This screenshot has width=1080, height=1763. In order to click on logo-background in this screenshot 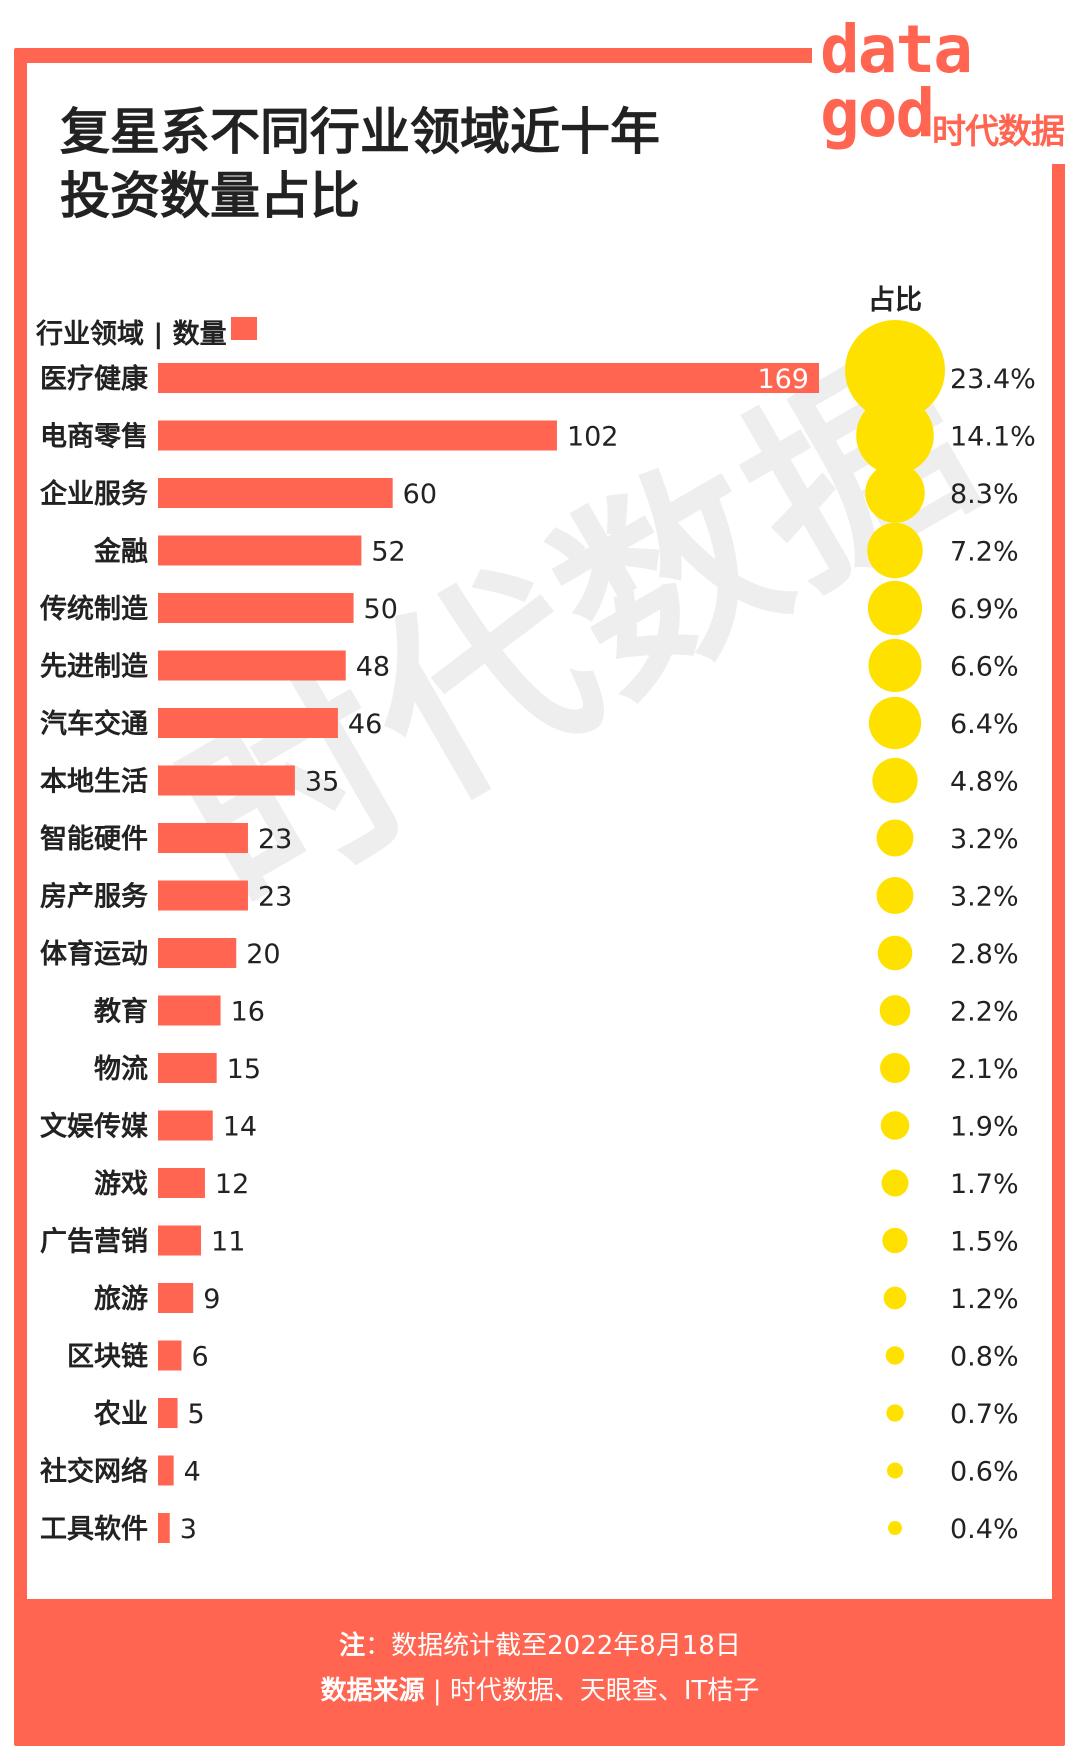, I will do `click(938, 89)`.